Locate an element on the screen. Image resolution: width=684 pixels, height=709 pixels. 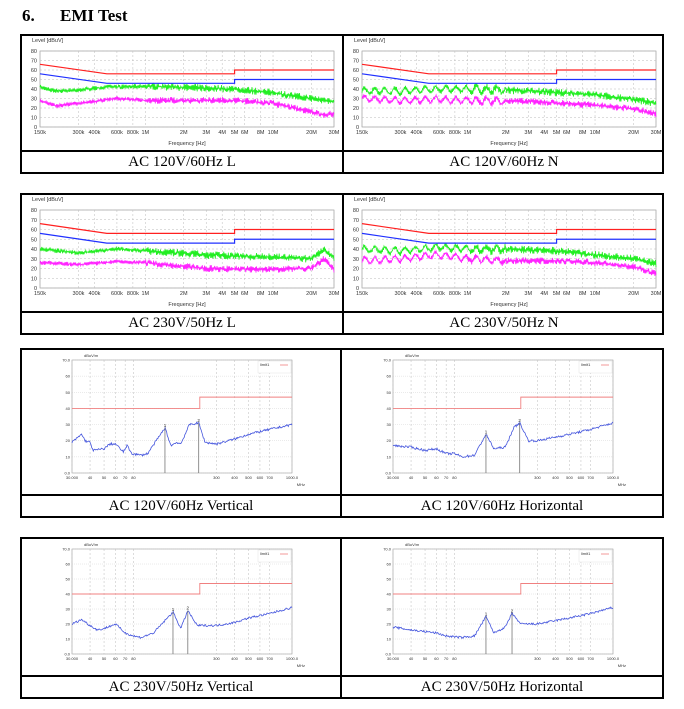
y-axis-label: Level [dBuV] is located at coordinates (370, 41).